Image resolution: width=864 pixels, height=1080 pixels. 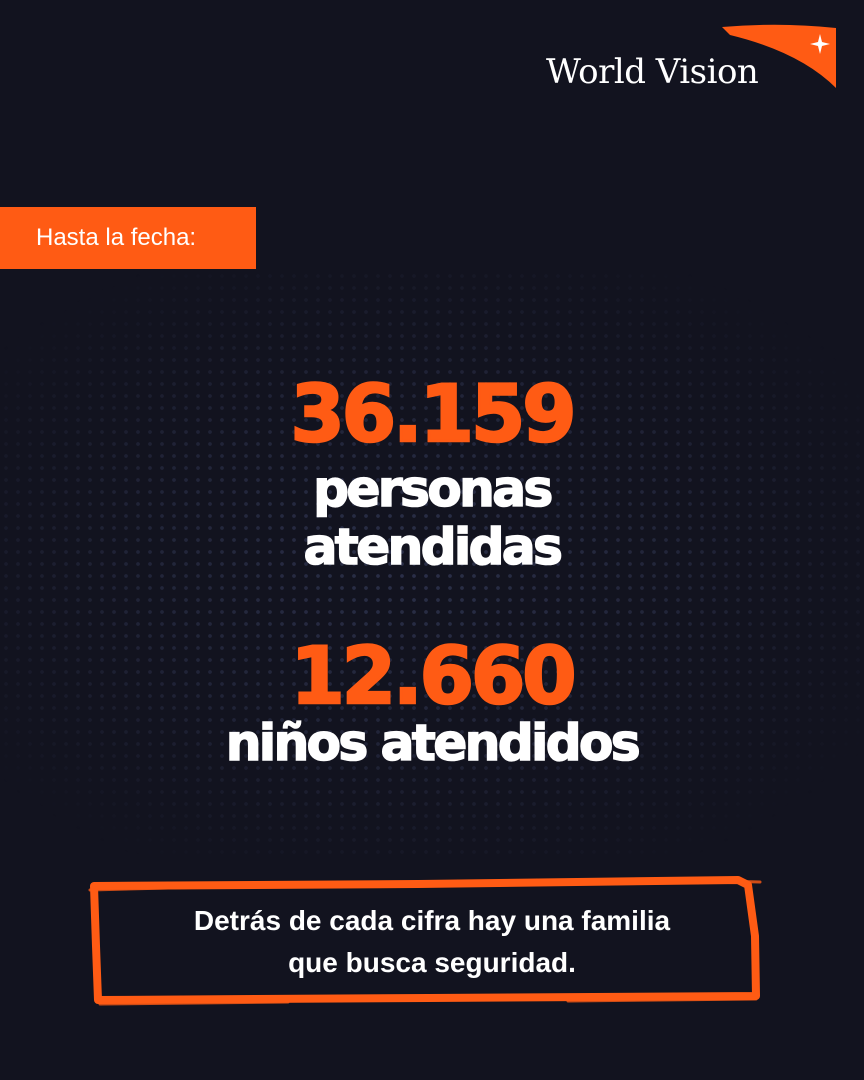 What do you see at coordinates (433, 547) in the screenshot?
I see `stat-people-caption-line-2: atendidas` at bounding box center [433, 547].